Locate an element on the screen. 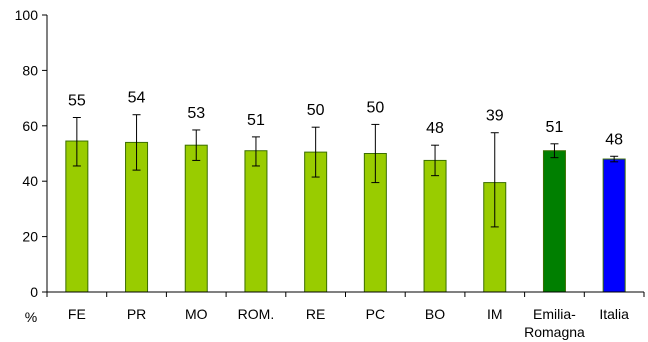 This screenshot has height=342, width=648. x-category-label-line: MO is located at coordinates (196, 314).